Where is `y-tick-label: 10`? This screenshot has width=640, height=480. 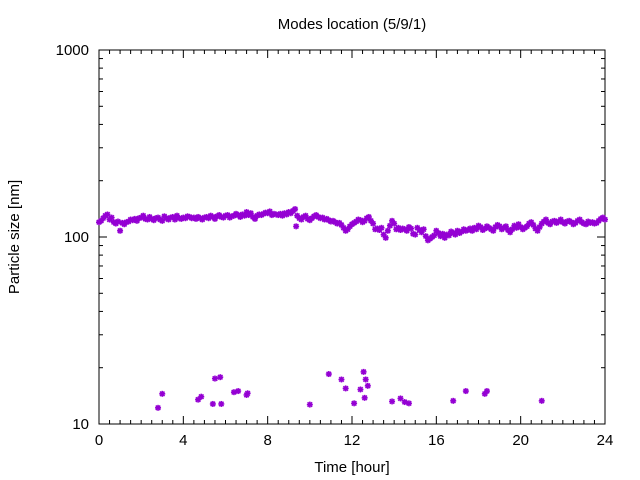 y-tick-label: 10 is located at coordinates (80, 424).